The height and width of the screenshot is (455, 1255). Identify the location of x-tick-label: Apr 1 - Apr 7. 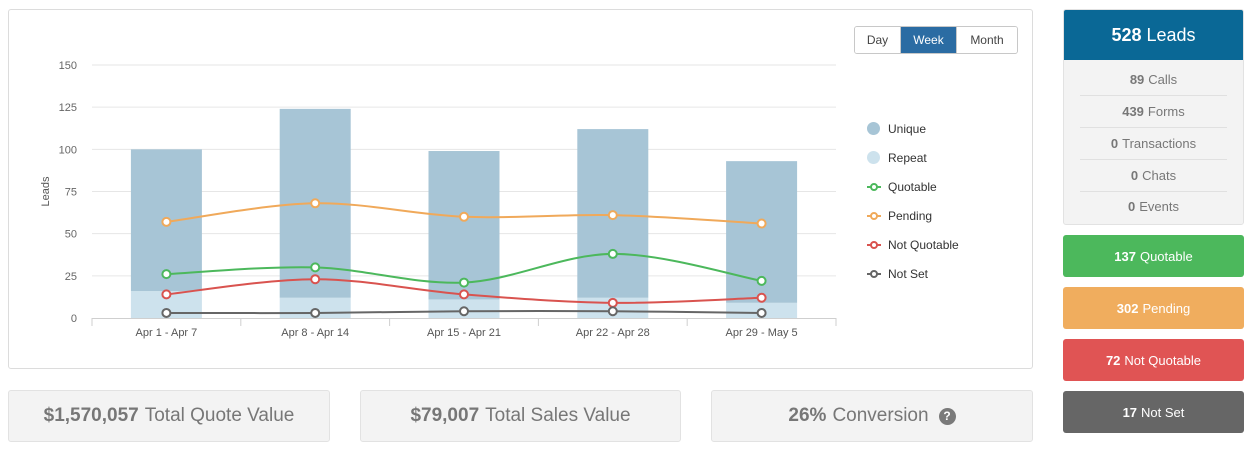
(167, 333).